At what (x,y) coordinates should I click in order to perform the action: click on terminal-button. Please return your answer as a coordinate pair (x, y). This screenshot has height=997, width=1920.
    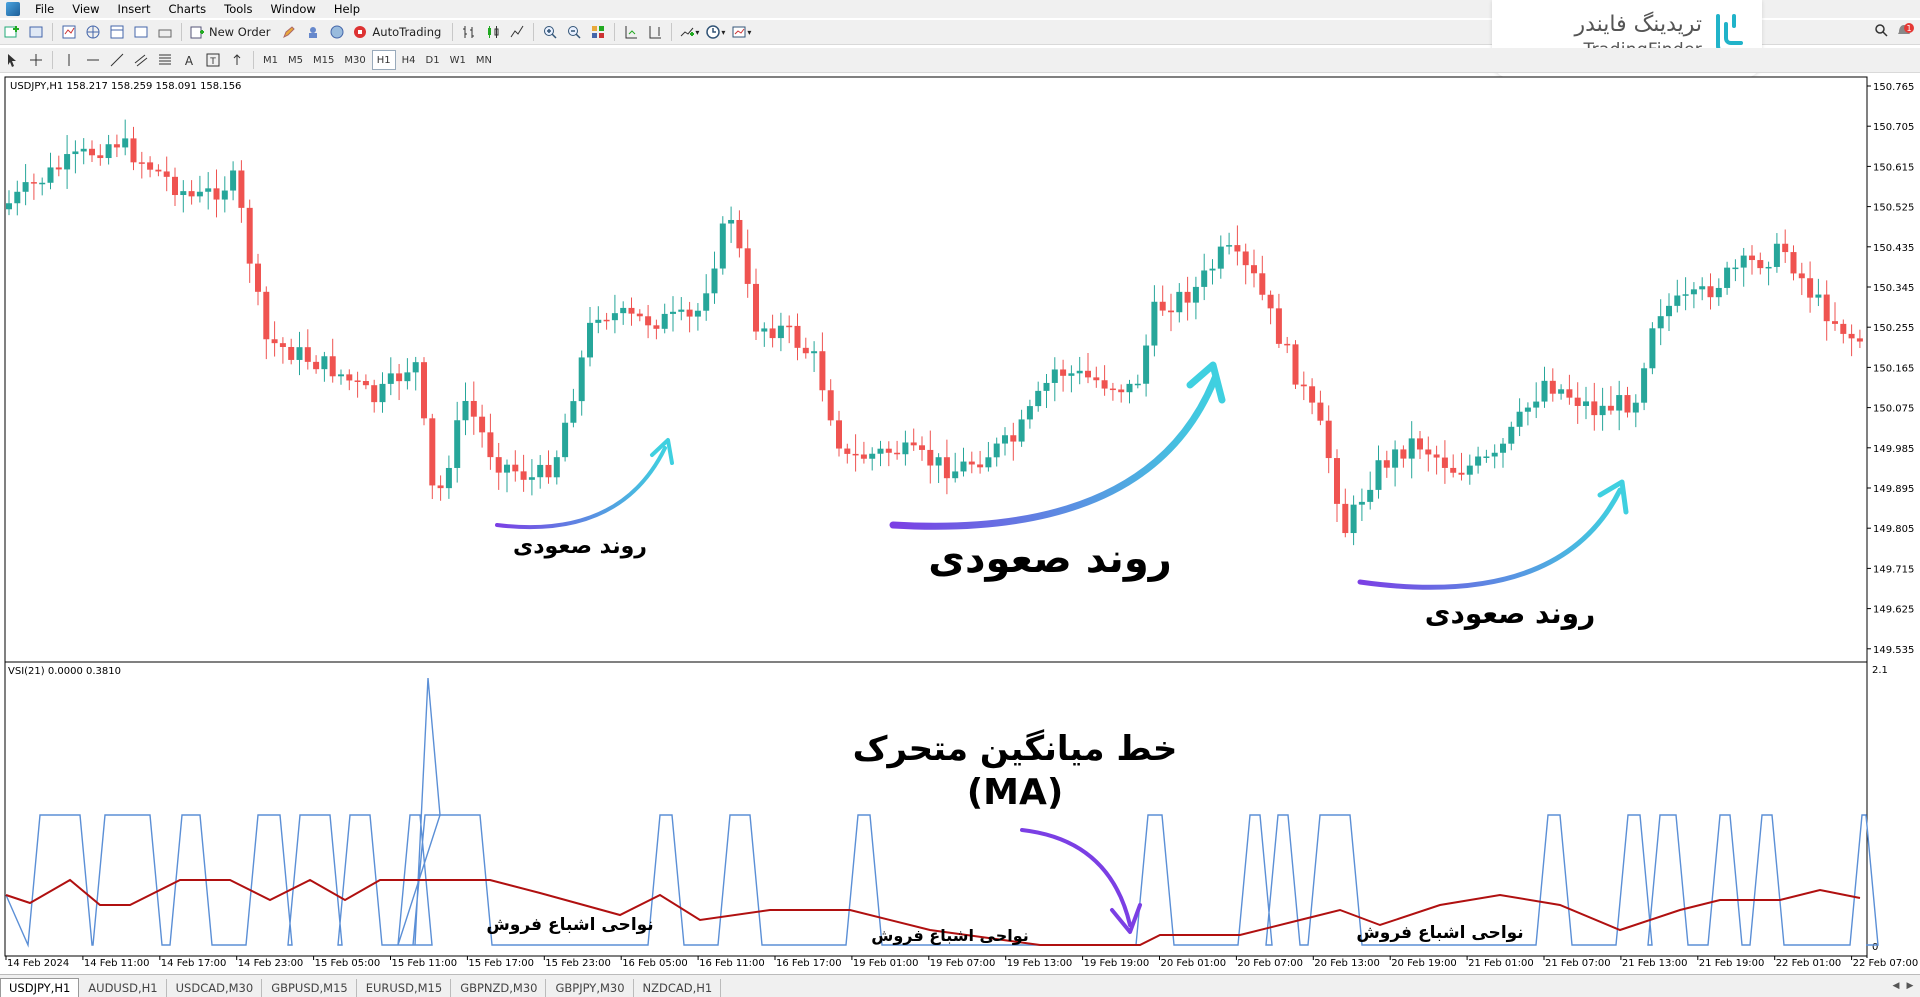
    Looking at the image, I should click on (141, 32).